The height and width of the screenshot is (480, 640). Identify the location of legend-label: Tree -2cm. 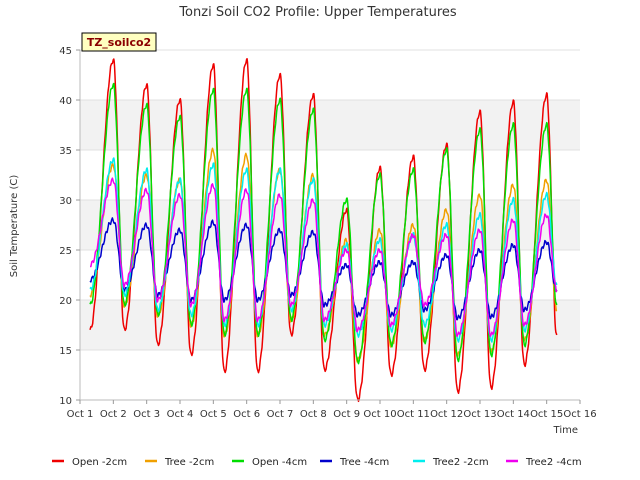
(189, 462).